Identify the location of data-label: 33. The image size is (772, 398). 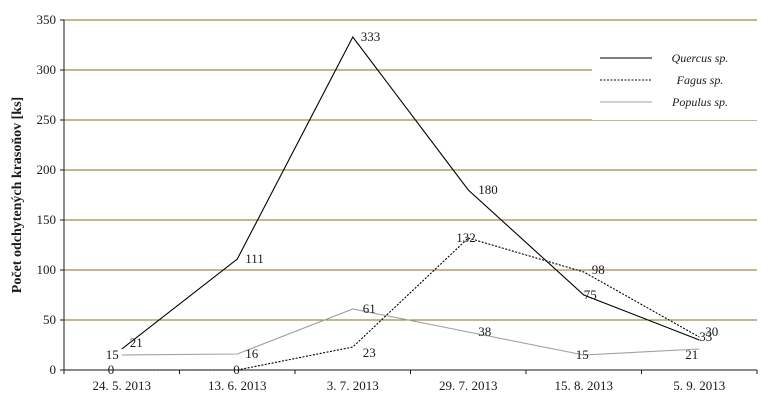
(705, 336).